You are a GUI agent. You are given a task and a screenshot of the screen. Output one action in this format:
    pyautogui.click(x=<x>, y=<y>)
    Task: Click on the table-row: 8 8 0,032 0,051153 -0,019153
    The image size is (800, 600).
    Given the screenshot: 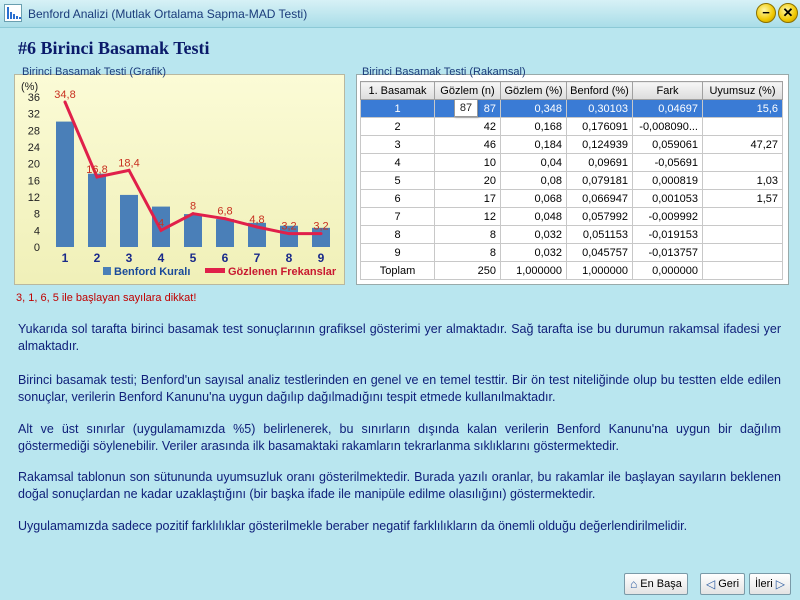 What is the action you would take?
    pyautogui.click(x=571, y=234)
    